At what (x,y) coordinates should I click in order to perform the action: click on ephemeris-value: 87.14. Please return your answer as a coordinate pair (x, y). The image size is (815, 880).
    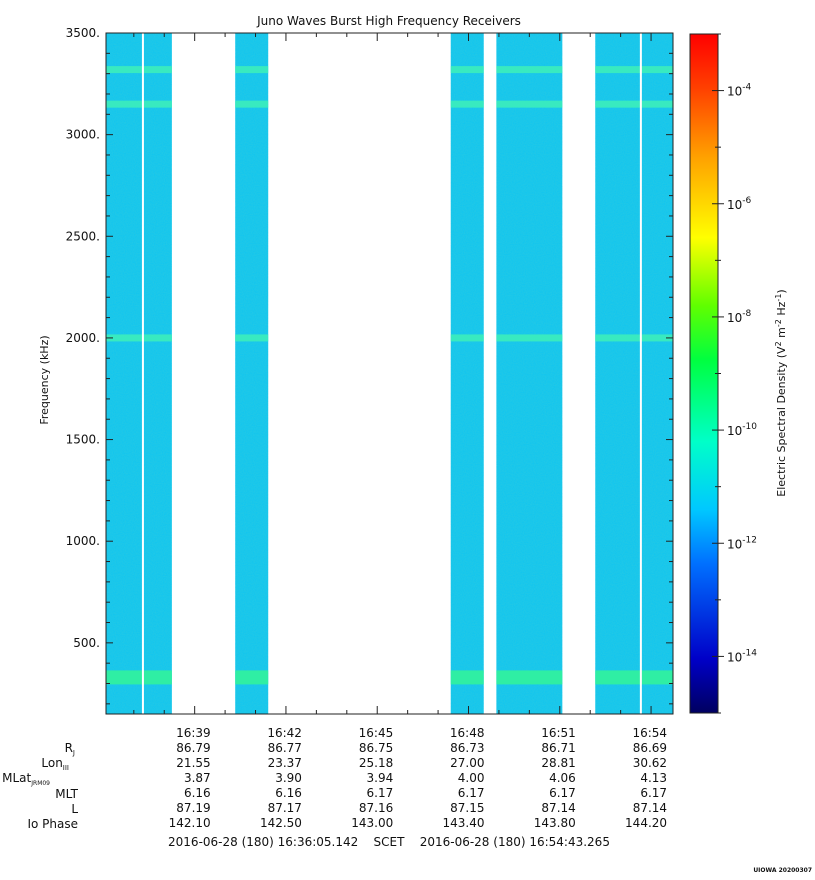
    Looking at the image, I should click on (558, 808).